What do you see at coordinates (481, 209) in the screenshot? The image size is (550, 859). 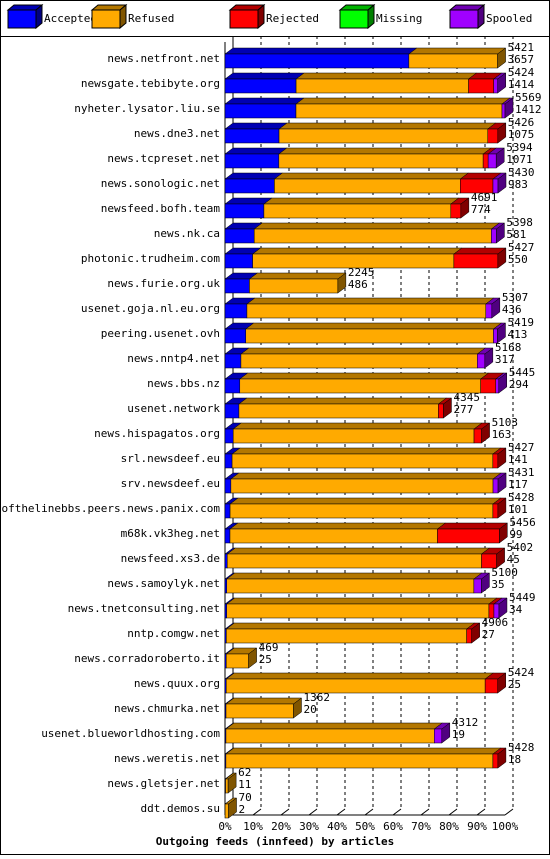 I see `accepted-label: 774` at bounding box center [481, 209].